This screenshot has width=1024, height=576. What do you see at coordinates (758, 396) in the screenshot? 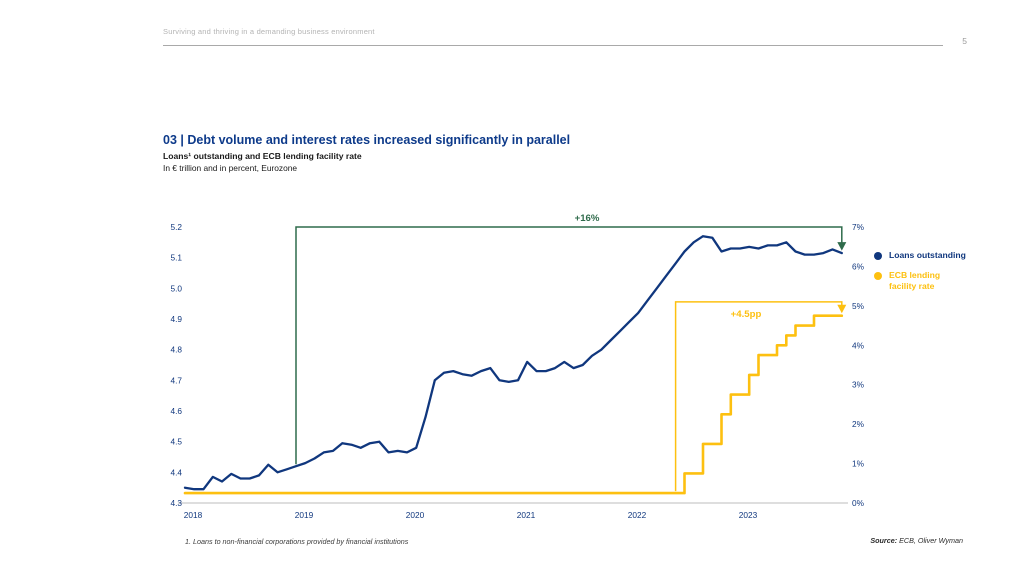
I see `rate-change-bracket` at bounding box center [758, 396].